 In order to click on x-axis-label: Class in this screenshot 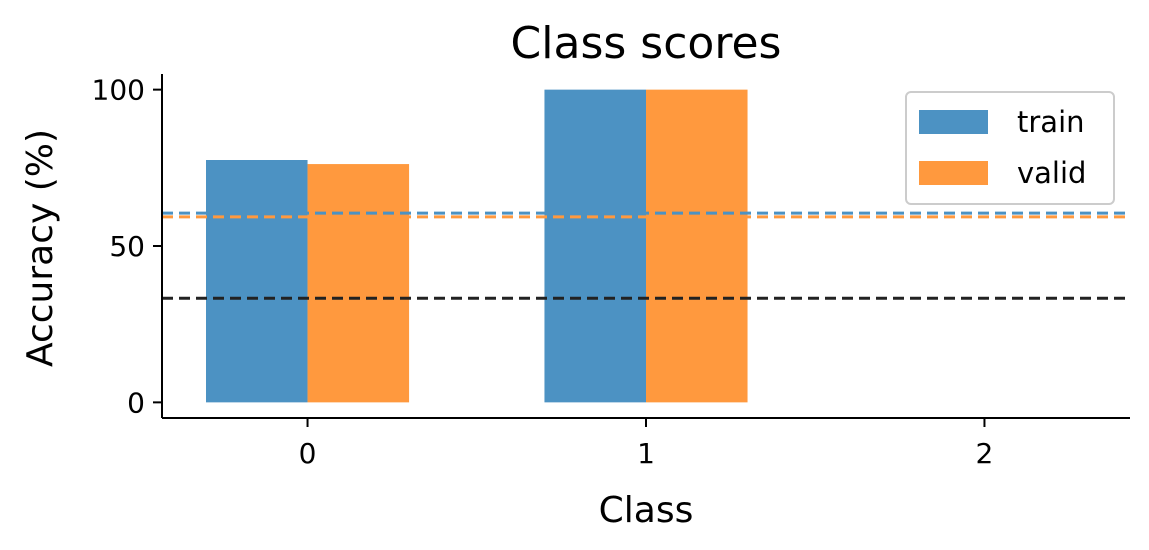, I will do `click(646, 510)`.